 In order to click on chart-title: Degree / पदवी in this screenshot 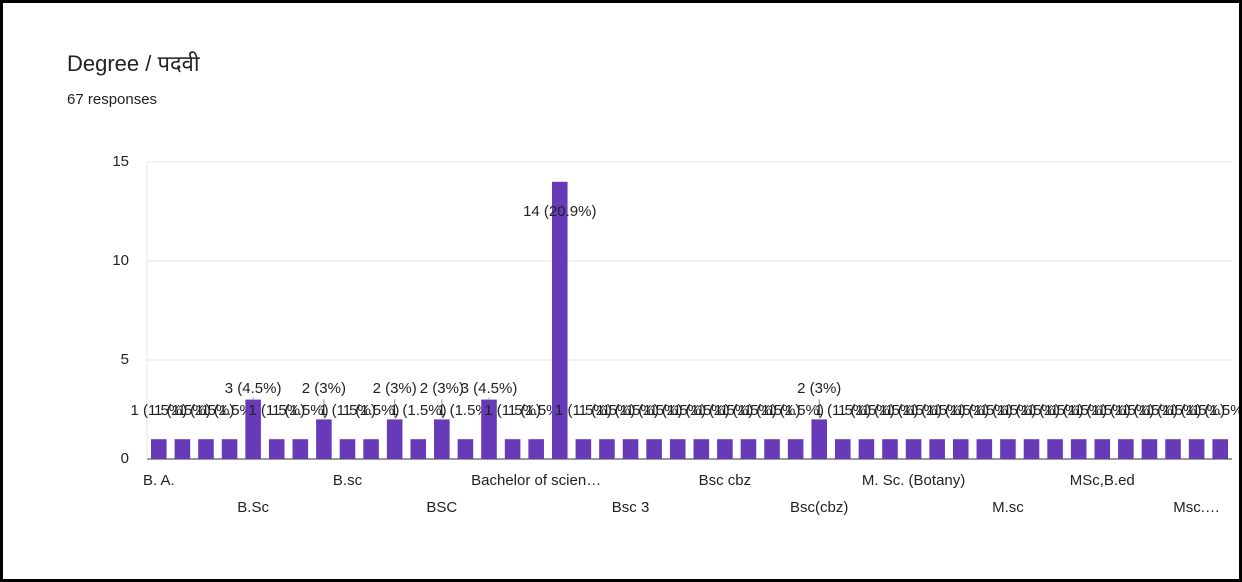, I will do `click(133, 63)`.